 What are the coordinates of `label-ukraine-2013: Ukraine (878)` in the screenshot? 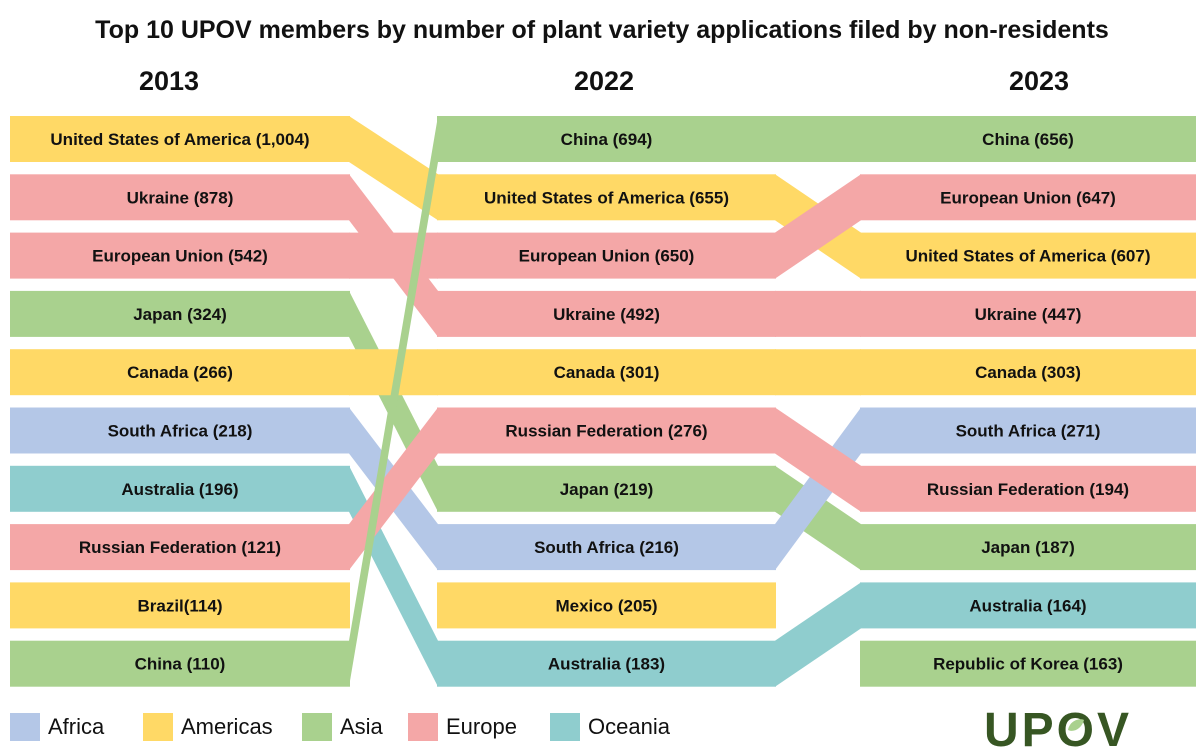 It's located at (180, 197).